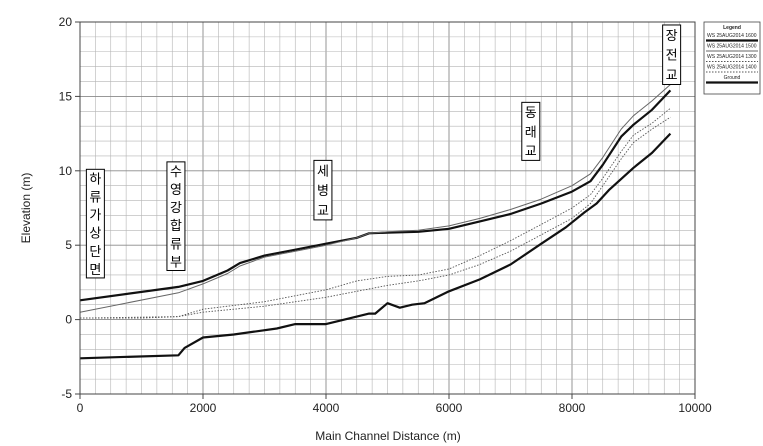 The height and width of the screenshot is (446, 763). I want to click on legend-title: Legend, so click(732, 28).